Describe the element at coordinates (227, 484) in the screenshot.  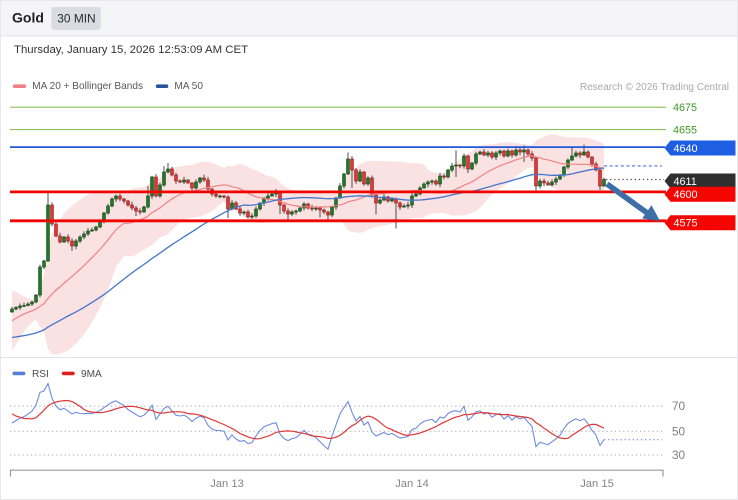
I see `svg-text: Jan 13` at that location.